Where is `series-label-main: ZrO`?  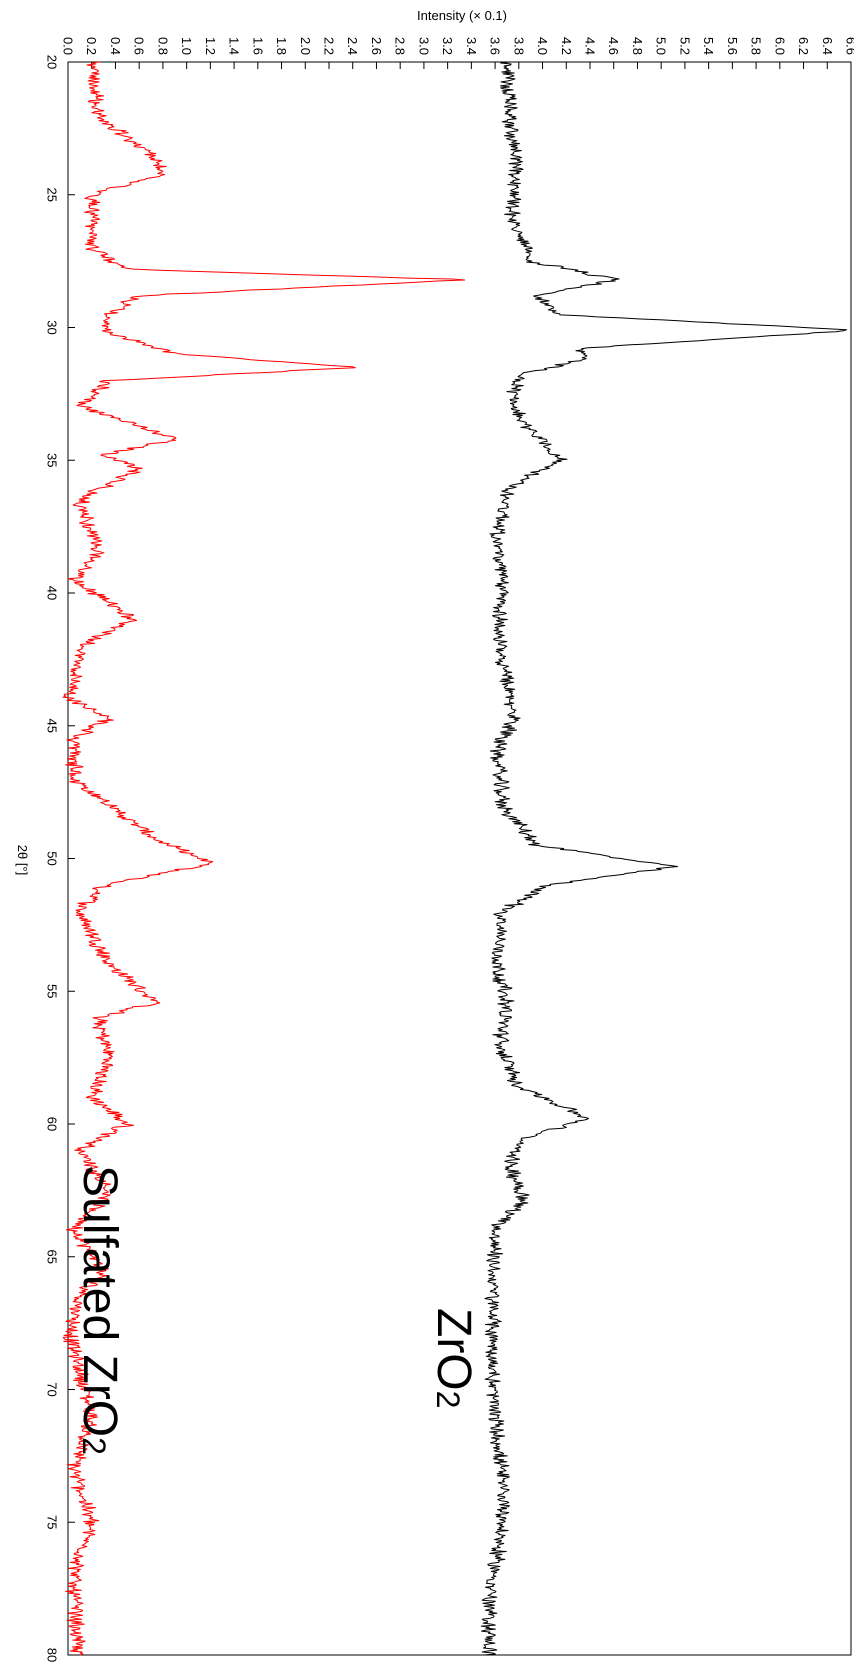 series-label-main: ZrO is located at coordinates (453, 1349).